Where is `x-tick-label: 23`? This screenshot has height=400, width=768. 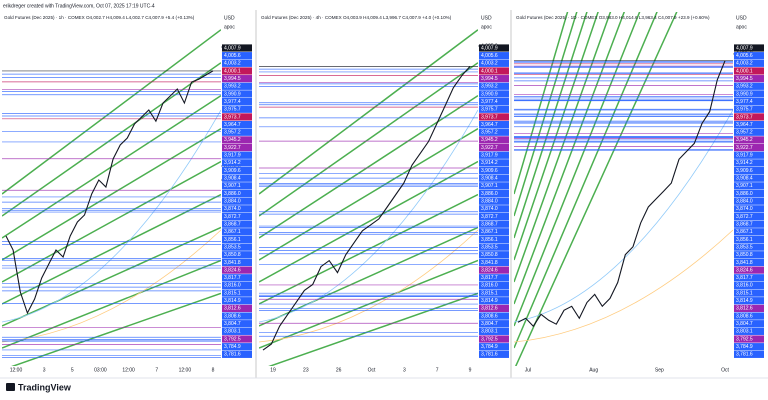 x-tick-label: 23 is located at coordinates (306, 370).